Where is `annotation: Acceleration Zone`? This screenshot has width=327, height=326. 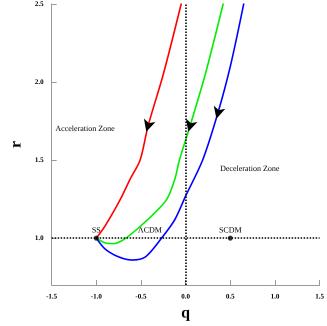 annotation: Acceleration Zone is located at coordinates (85, 128).